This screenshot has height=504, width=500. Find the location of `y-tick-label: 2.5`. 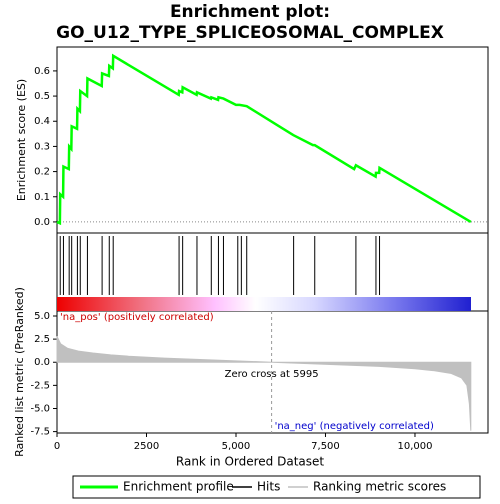

y-tick-label: 2.5 is located at coordinates (42, 339).